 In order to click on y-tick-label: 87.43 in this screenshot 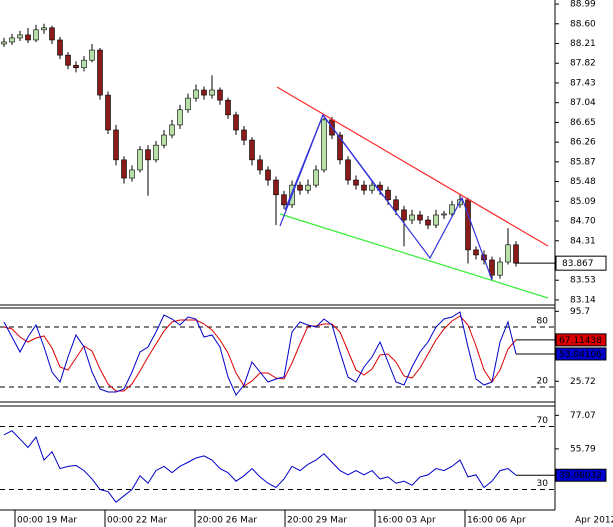, I will do `click(583, 83)`.